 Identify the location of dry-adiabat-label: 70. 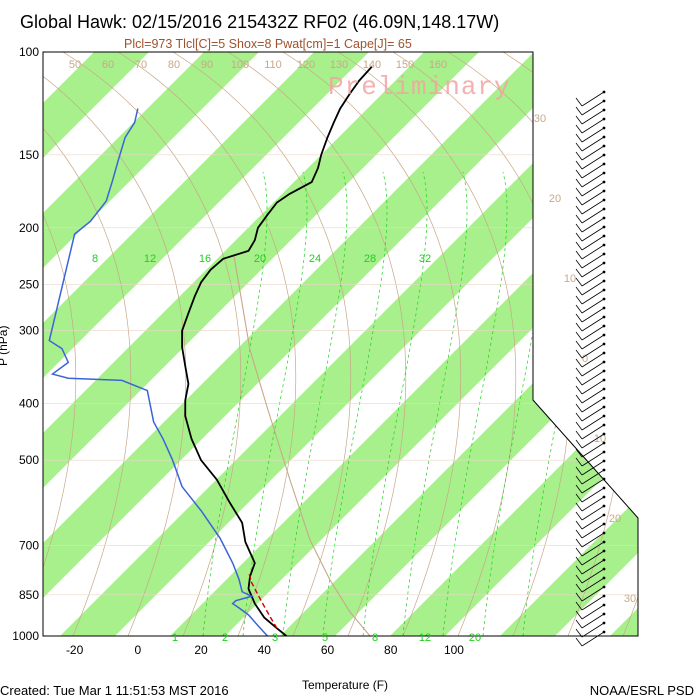
(141, 65).